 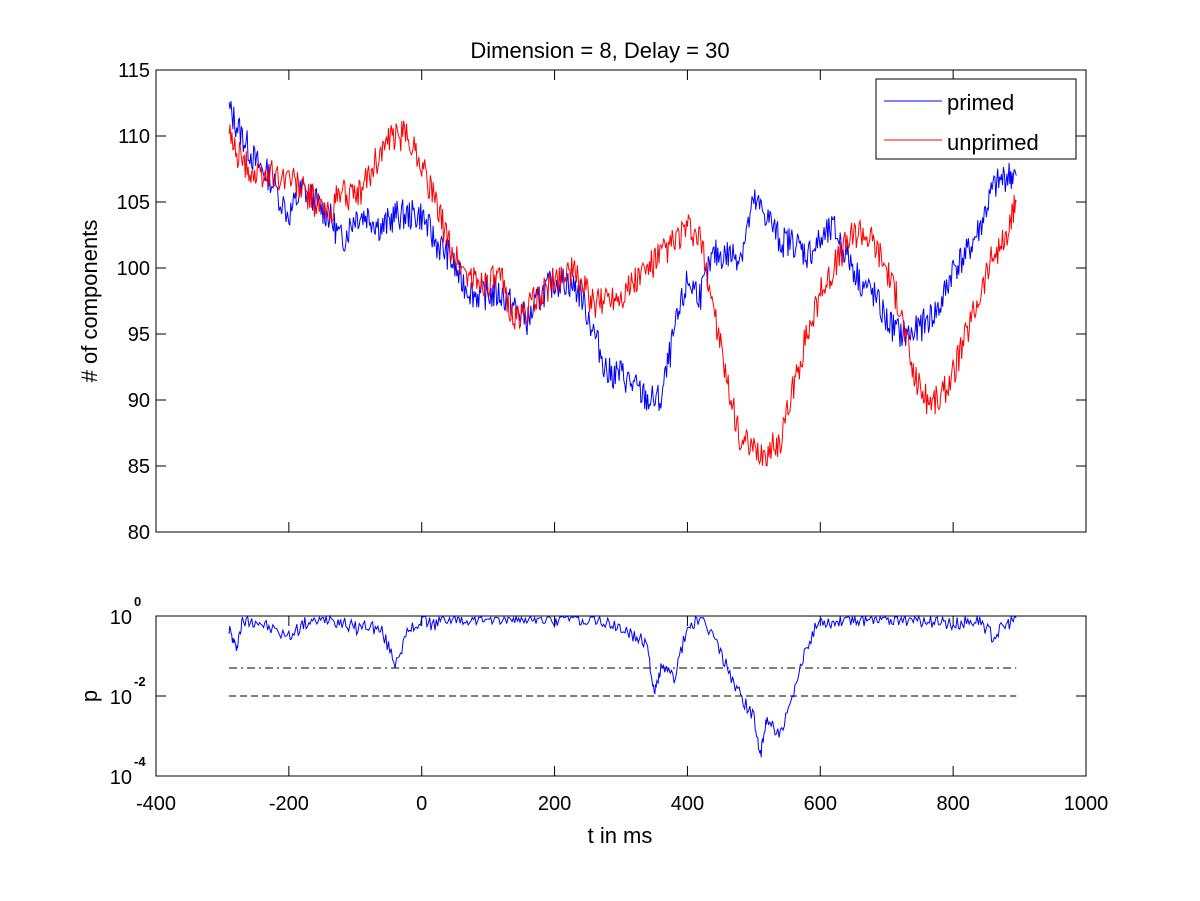 I want to click on threshold-lines, so click(x=623, y=682).